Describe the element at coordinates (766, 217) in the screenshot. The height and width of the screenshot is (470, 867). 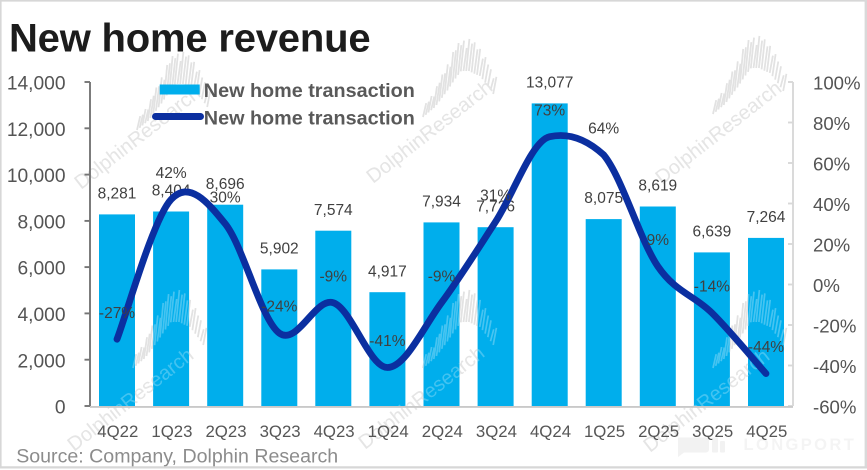
I see `svg-text: 7,264` at that location.